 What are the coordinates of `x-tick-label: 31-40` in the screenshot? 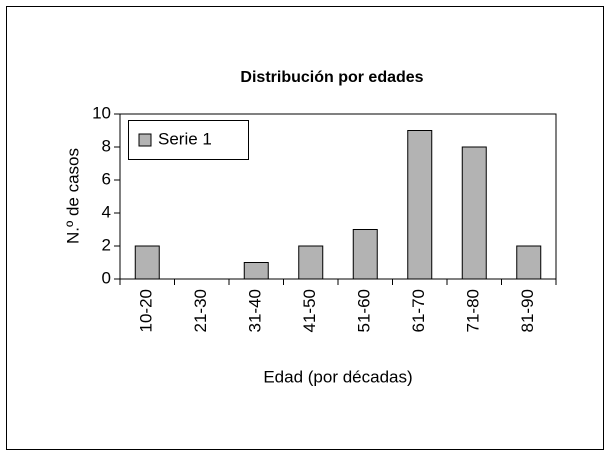 It's located at (255, 310).